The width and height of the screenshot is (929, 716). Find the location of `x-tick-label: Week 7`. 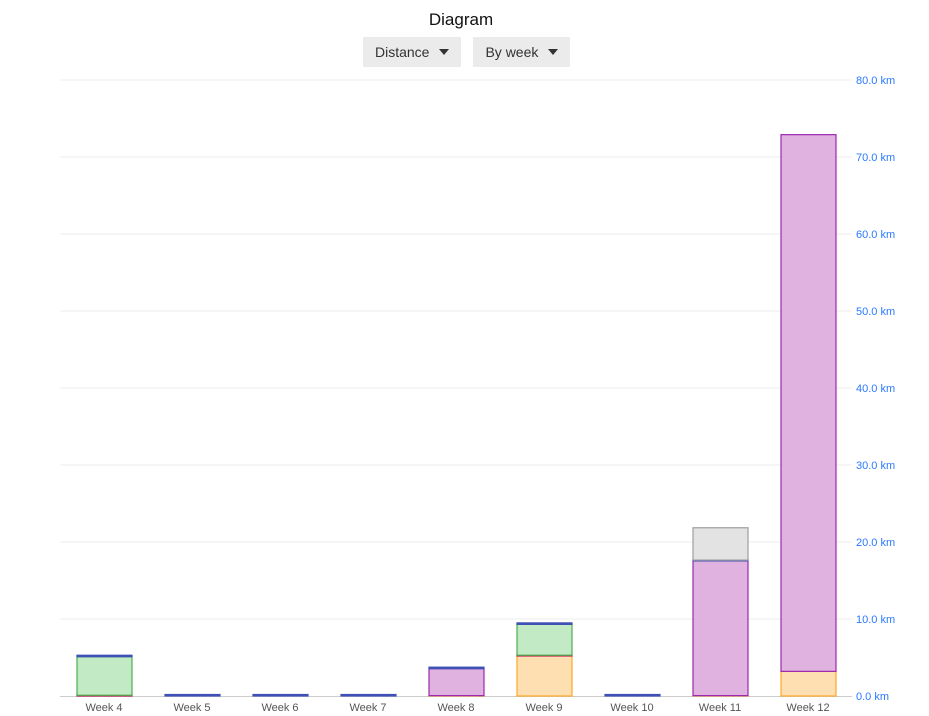

x-tick-label: Week 7 is located at coordinates (367, 708).